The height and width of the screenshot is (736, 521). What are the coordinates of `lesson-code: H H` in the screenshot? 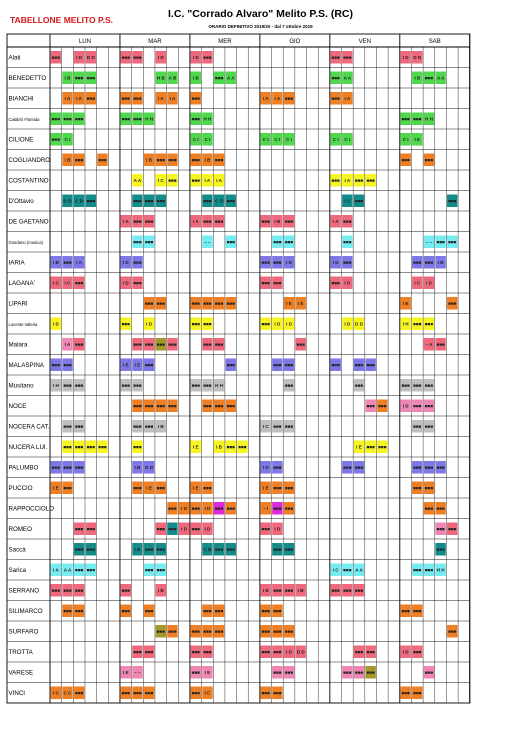 It's located at (429, 118).